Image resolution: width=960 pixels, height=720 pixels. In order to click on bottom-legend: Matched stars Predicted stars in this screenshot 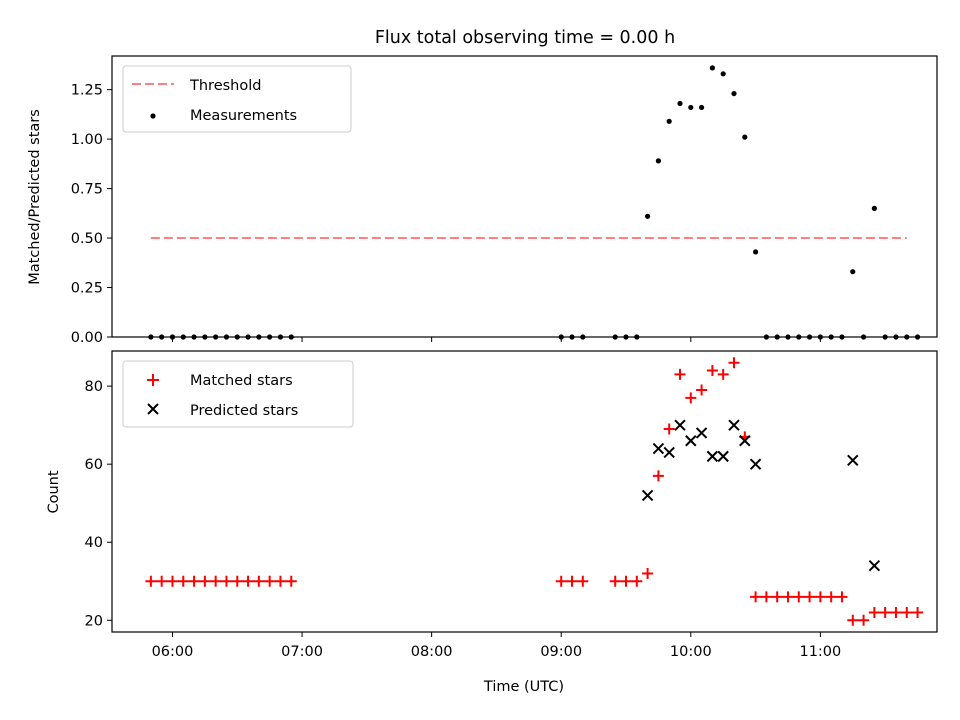, I will do `click(238, 394)`.